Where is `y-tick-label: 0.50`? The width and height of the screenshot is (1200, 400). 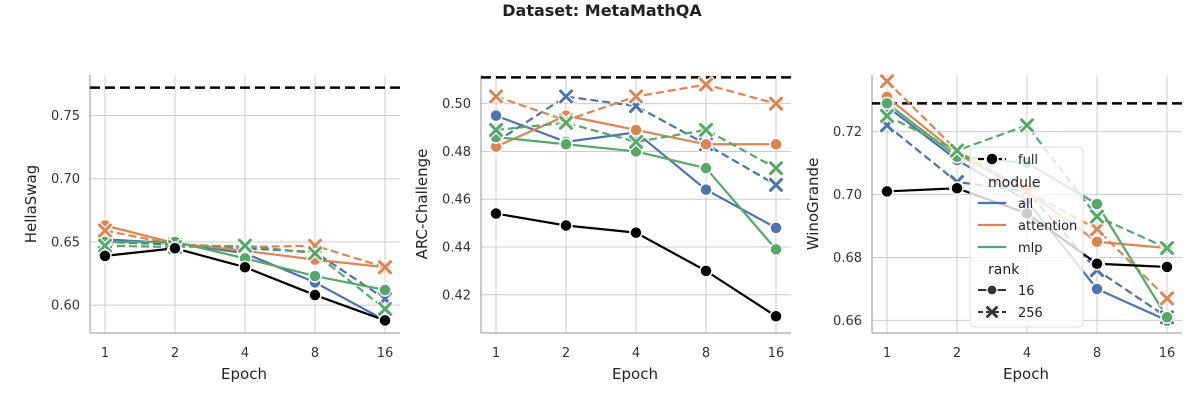 y-tick-label: 0.50 is located at coordinates (456, 104).